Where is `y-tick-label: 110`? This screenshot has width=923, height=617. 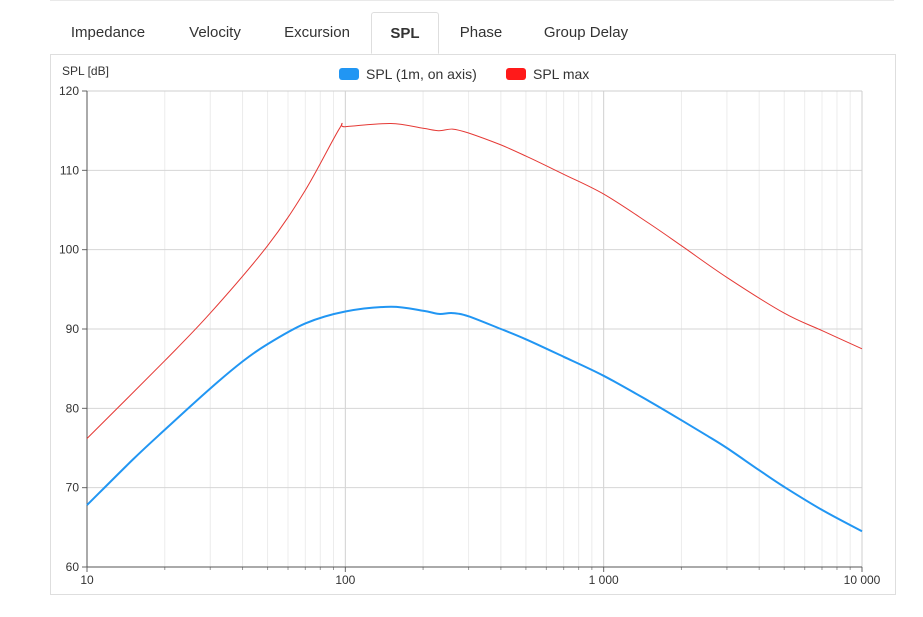
y-tick-label: 110 is located at coordinates (69, 170).